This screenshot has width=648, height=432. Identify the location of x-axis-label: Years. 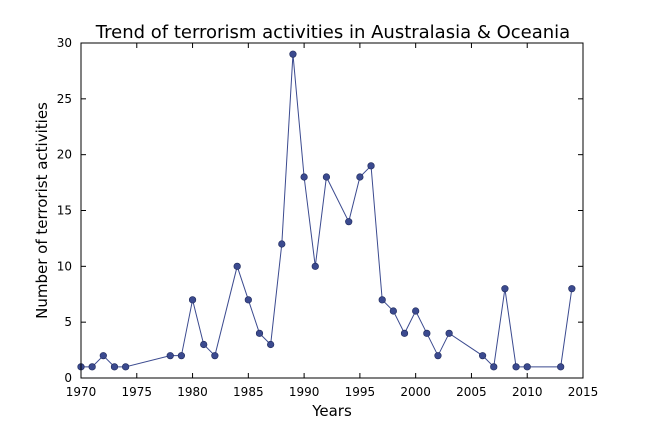
(331, 411).